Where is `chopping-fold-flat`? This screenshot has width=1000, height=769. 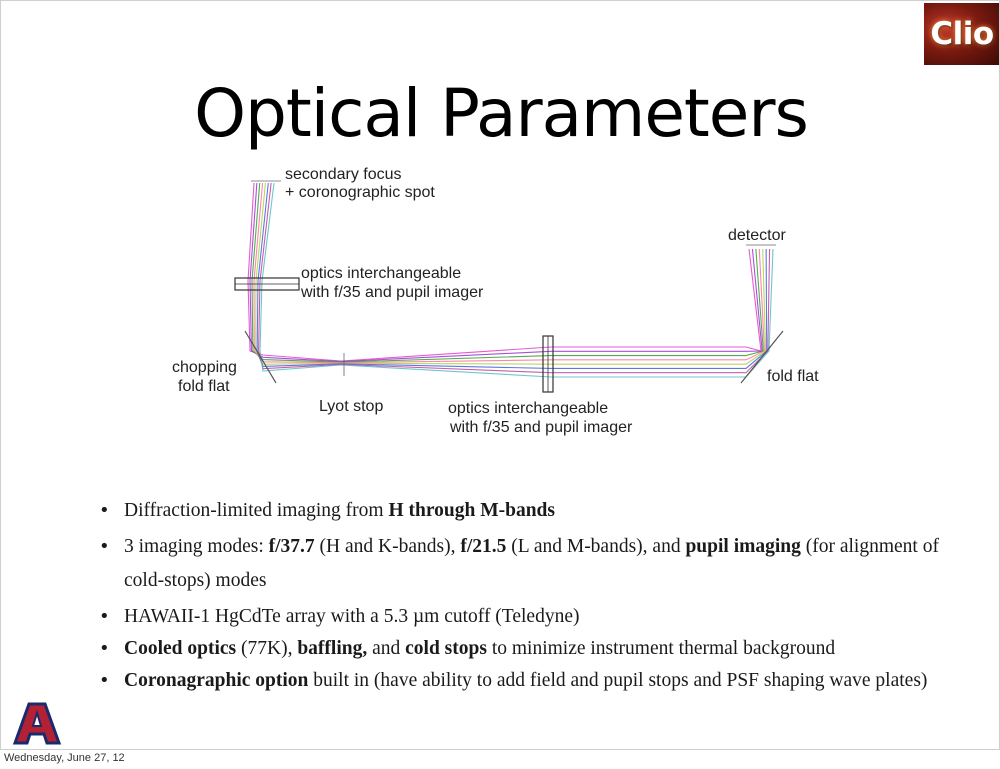 chopping-fold-flat is located at coordinates (260, 357).